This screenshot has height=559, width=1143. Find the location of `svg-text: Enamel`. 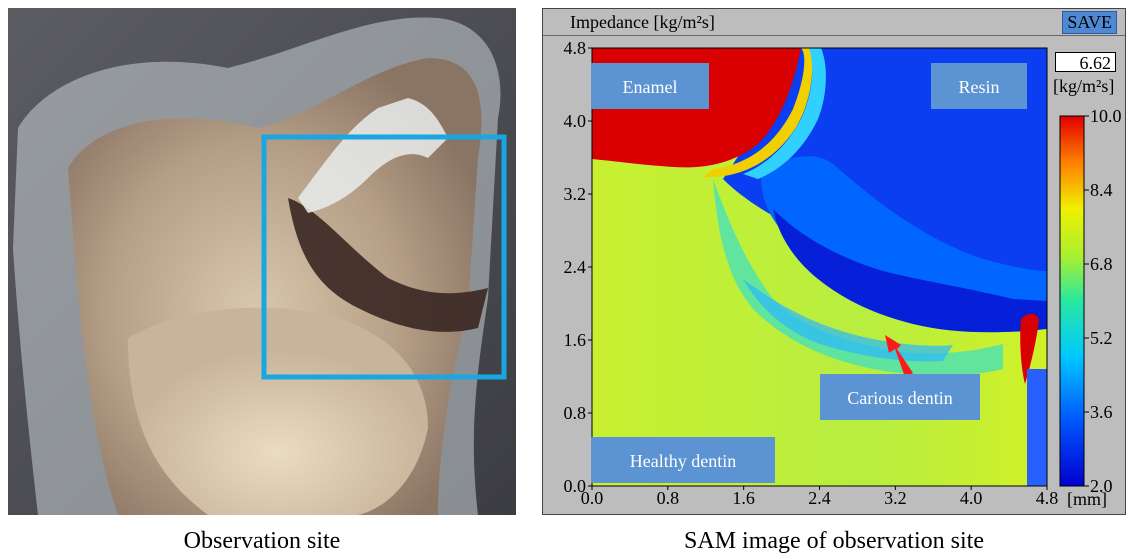

svg-text: Enamel is located at coordinates (650, 87).